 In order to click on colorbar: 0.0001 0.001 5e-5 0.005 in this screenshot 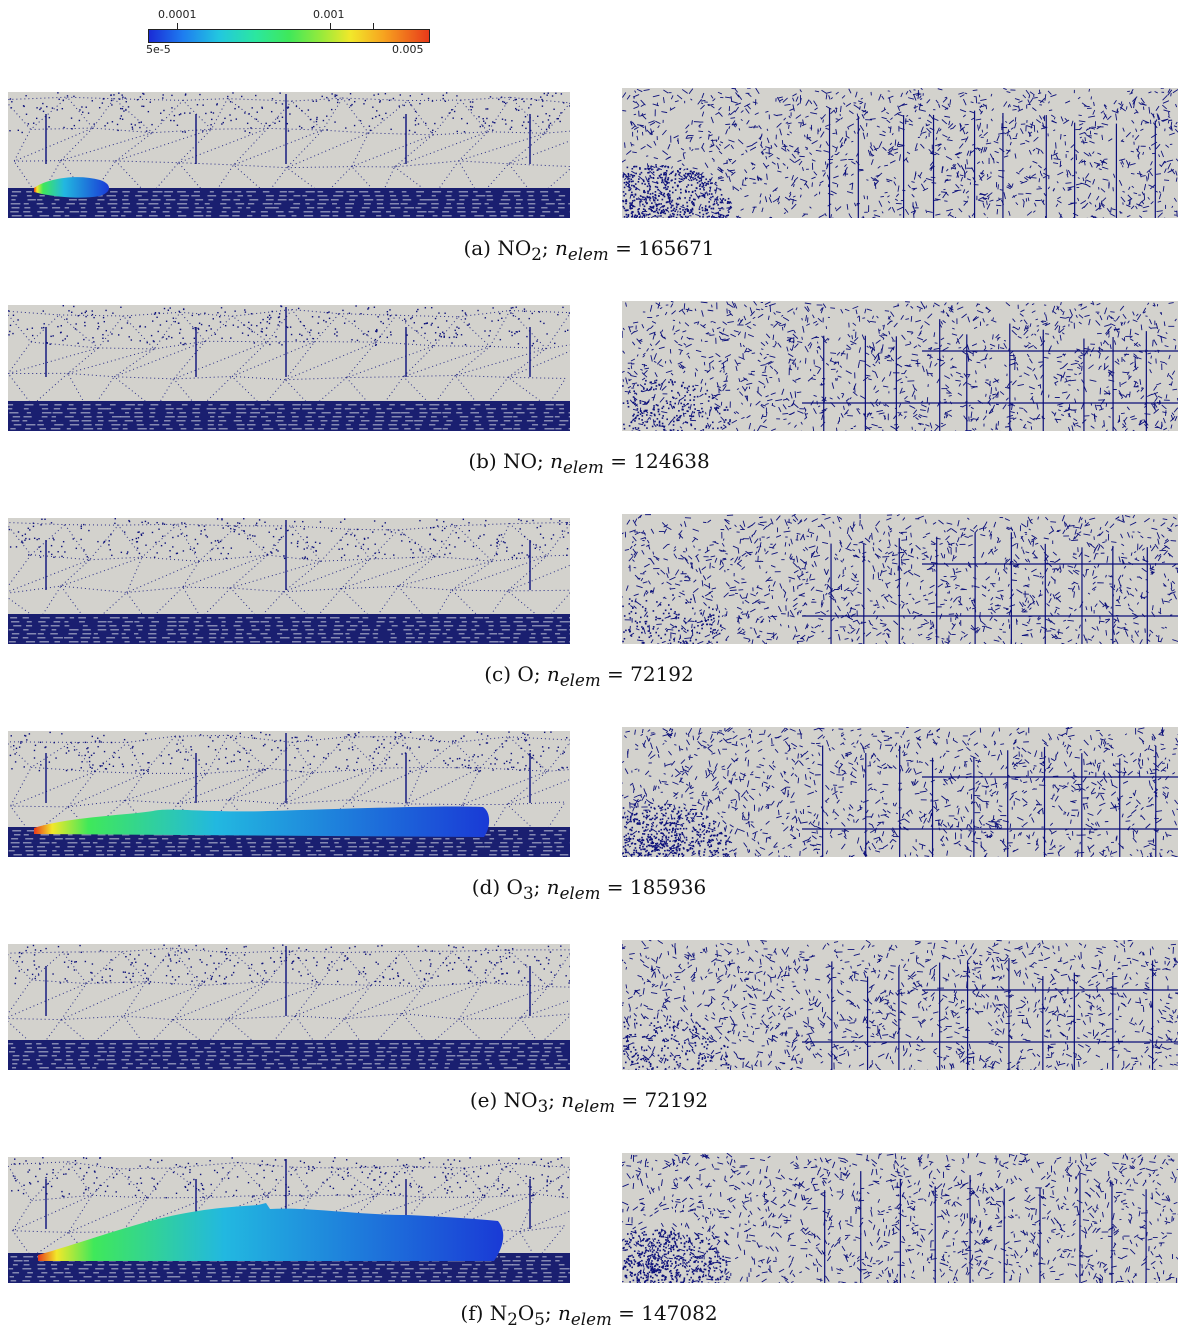, I will do `click(290, 32)`.